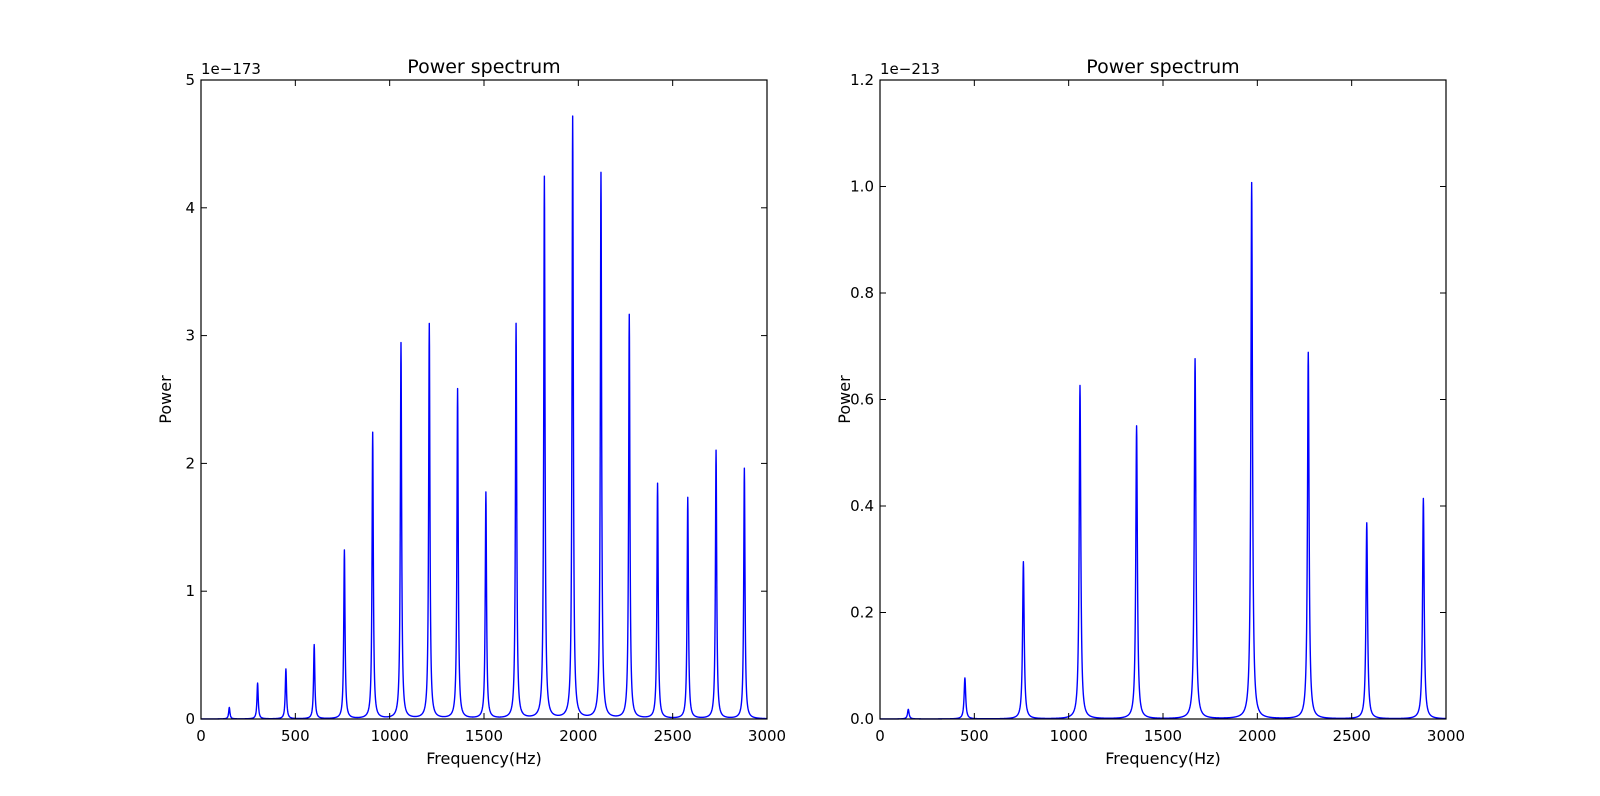  I want to click on y-tick-label: 0, so click(190, 719).